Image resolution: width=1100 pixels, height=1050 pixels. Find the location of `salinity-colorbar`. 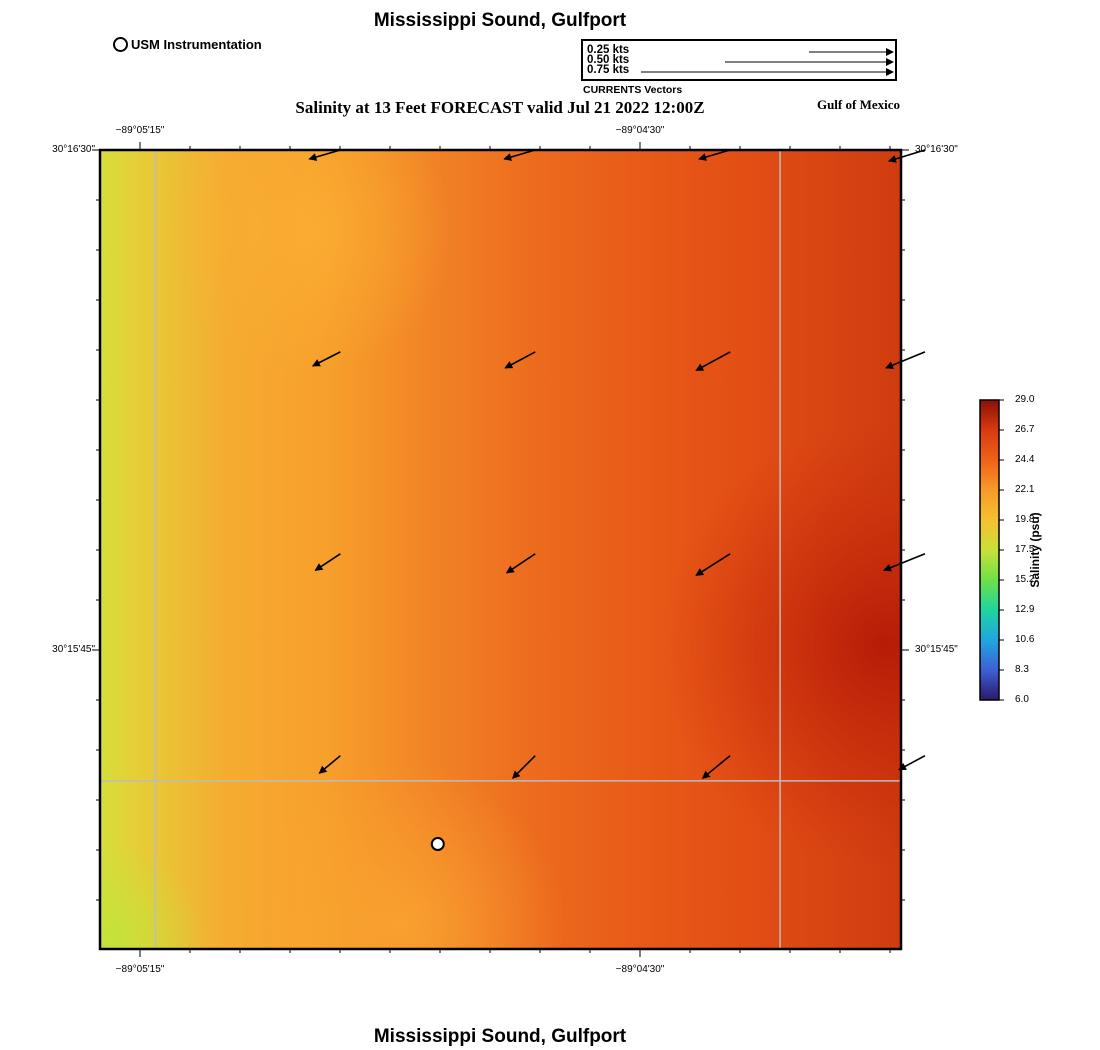

salinity-colorbar is located at coordinates (991, 550).